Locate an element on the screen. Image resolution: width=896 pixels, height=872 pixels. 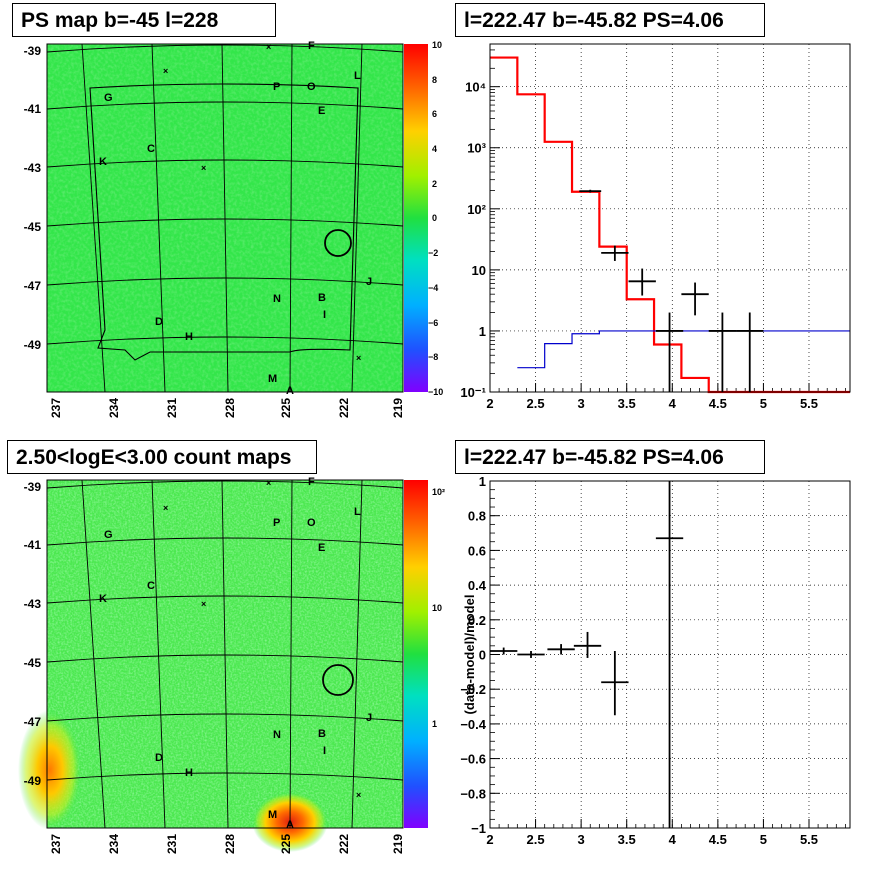
colorbar-bottom-label: 10 is located at coordinates (437, 608).